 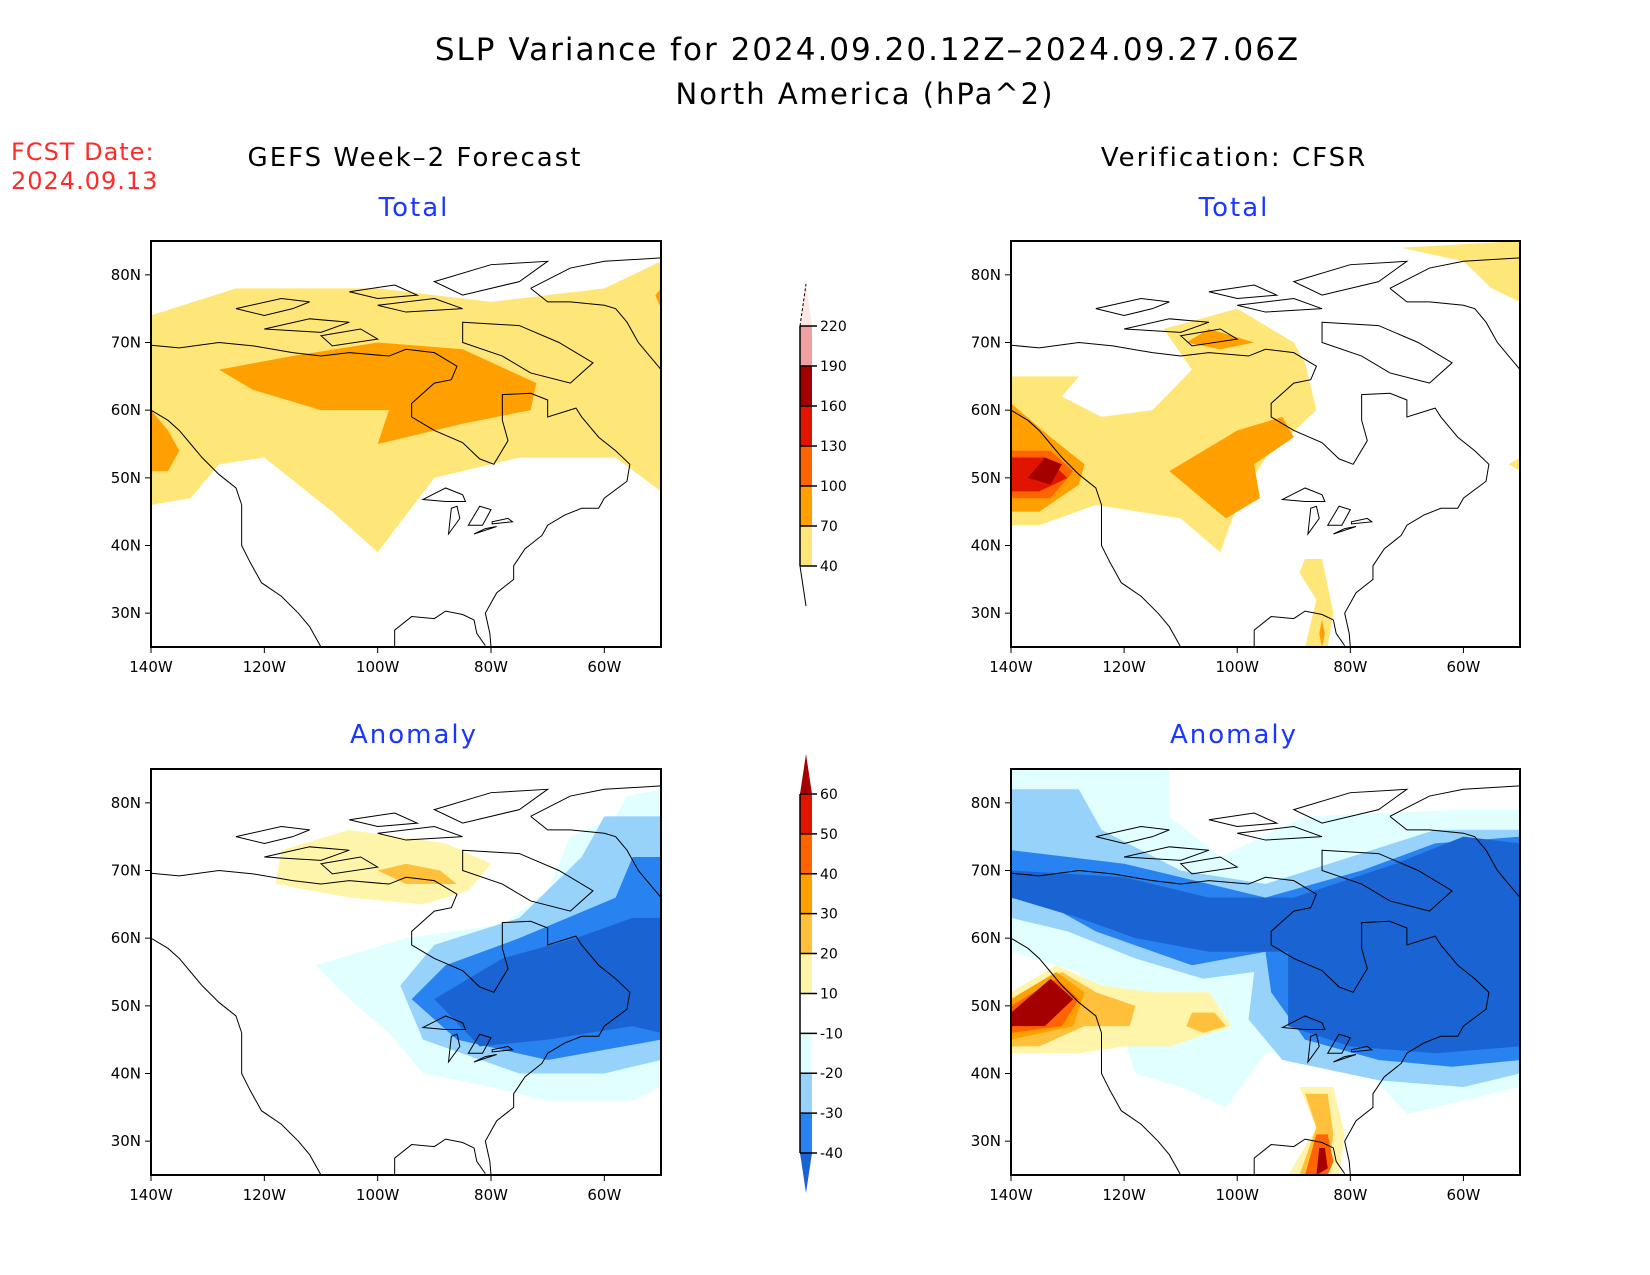 What do you see at coordinates (85, 181) in the screenshot?
I see `fcst-date-value: 2024.09.13` at bounding box center [85, 181].